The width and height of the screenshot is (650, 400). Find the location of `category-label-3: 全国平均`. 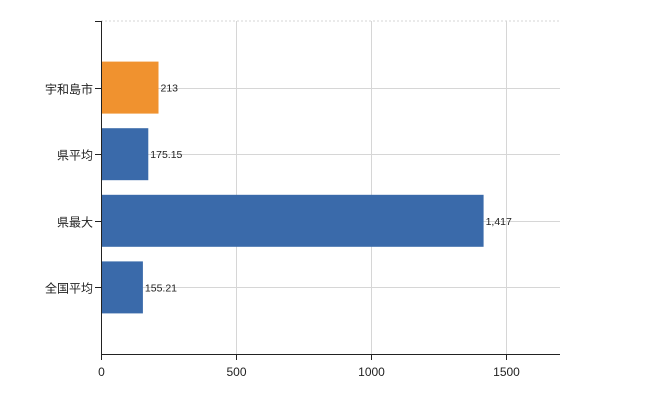

category-label-3: 全国平均 is located at coordinates (69, 288).